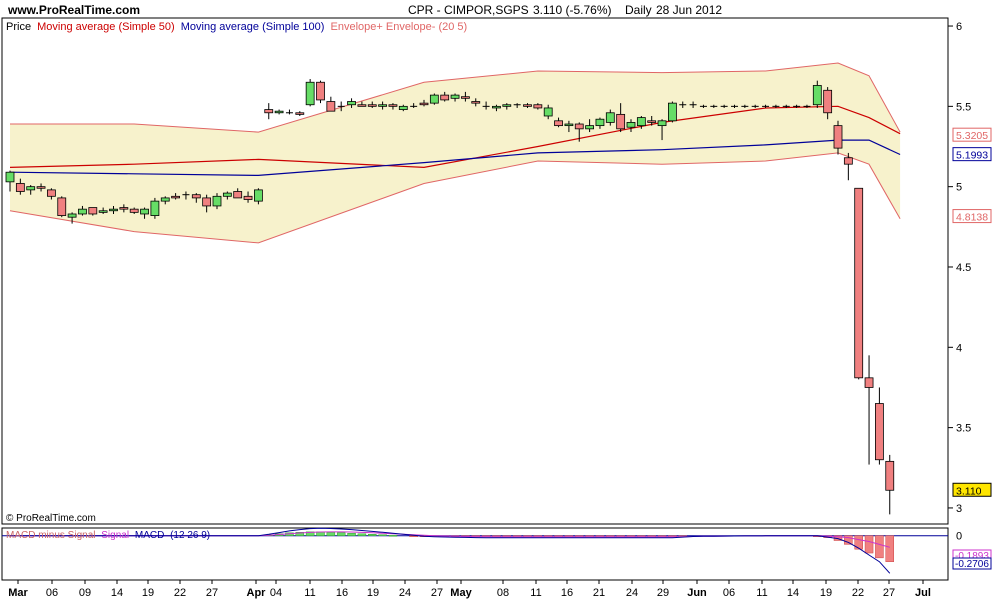  Describe the element at coordinates (106, 27) in the screenshot. I see `legend-ma50: Moving average (Simple 50)` at that location.